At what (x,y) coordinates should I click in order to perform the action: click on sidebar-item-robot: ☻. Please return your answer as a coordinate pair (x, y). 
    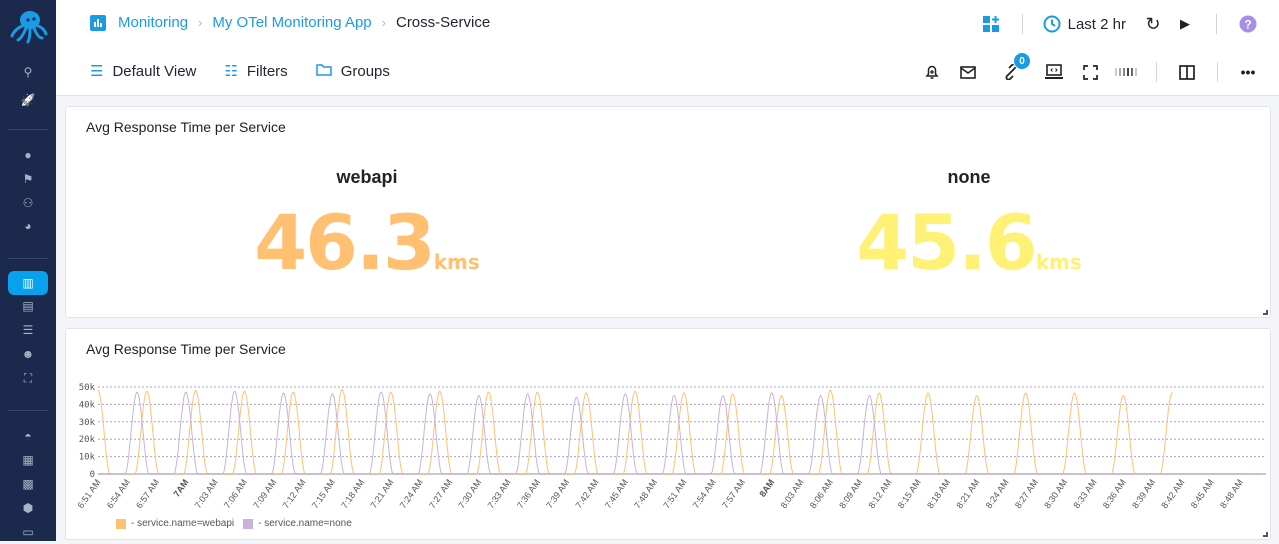
    Looking at the image, I should click on (28, 354).